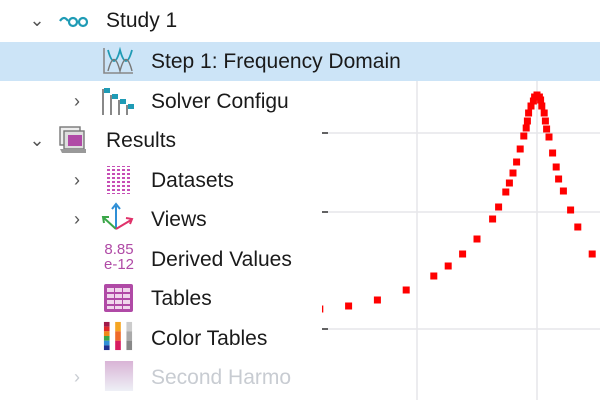 The height and width of the screenshot is (400, 600). I want to click on tree-item-label: Datasets, so click(192, 180).